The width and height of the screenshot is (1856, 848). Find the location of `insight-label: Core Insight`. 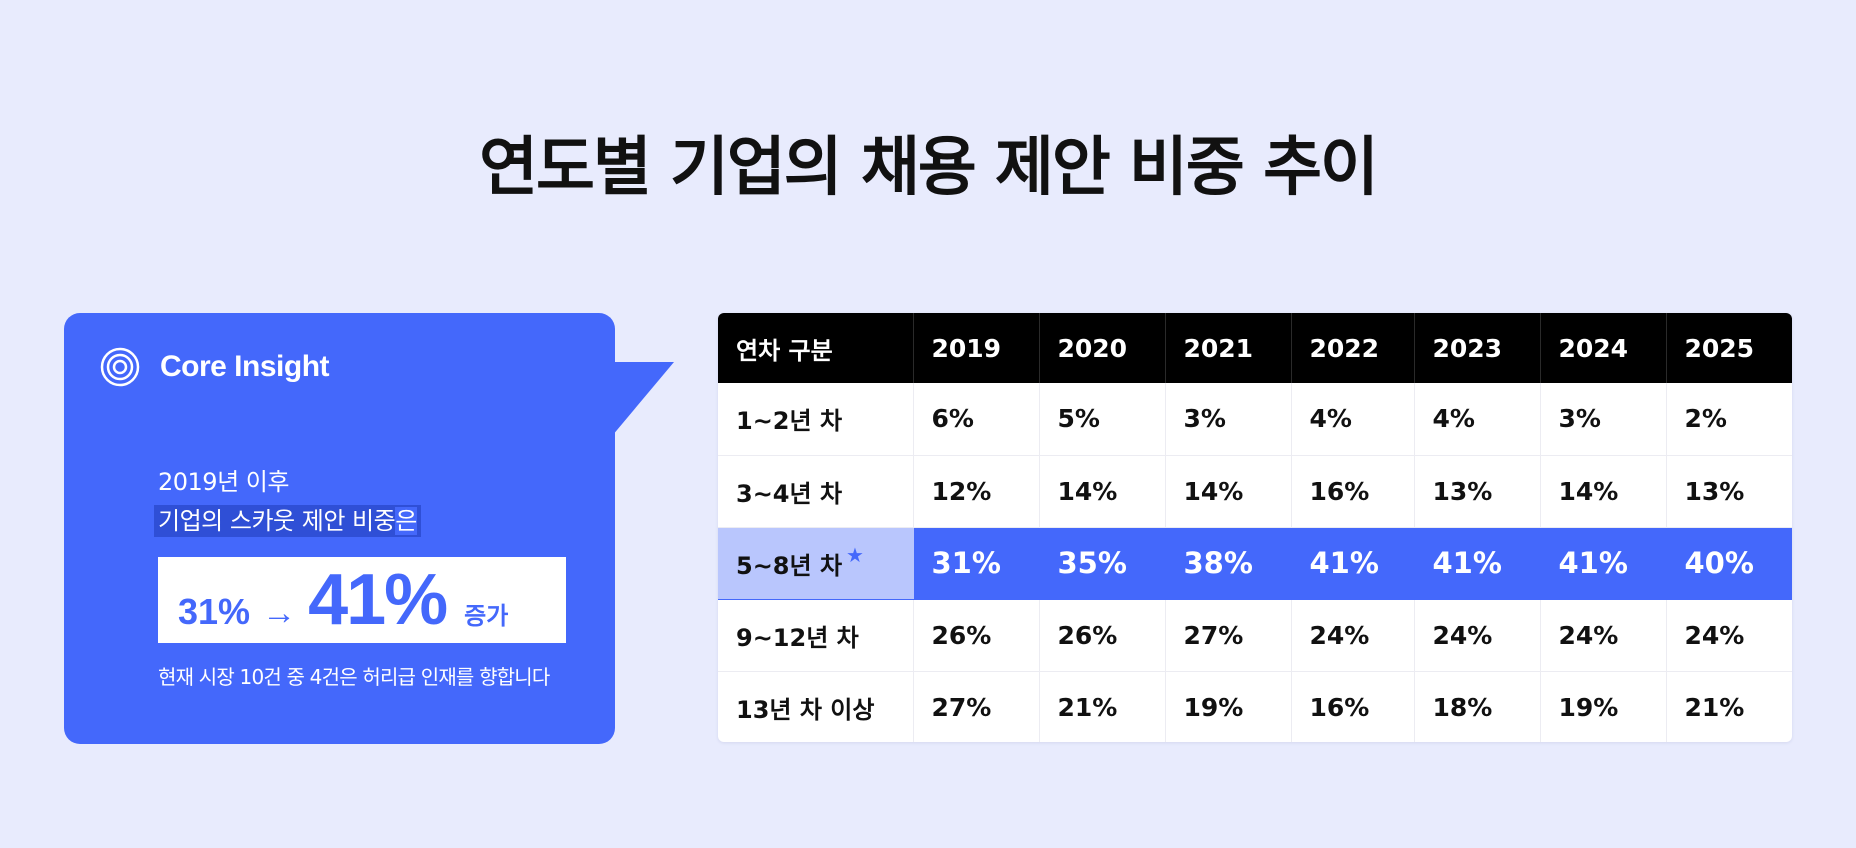

insight-label: Core Insight is located at coordinates (245, 366).